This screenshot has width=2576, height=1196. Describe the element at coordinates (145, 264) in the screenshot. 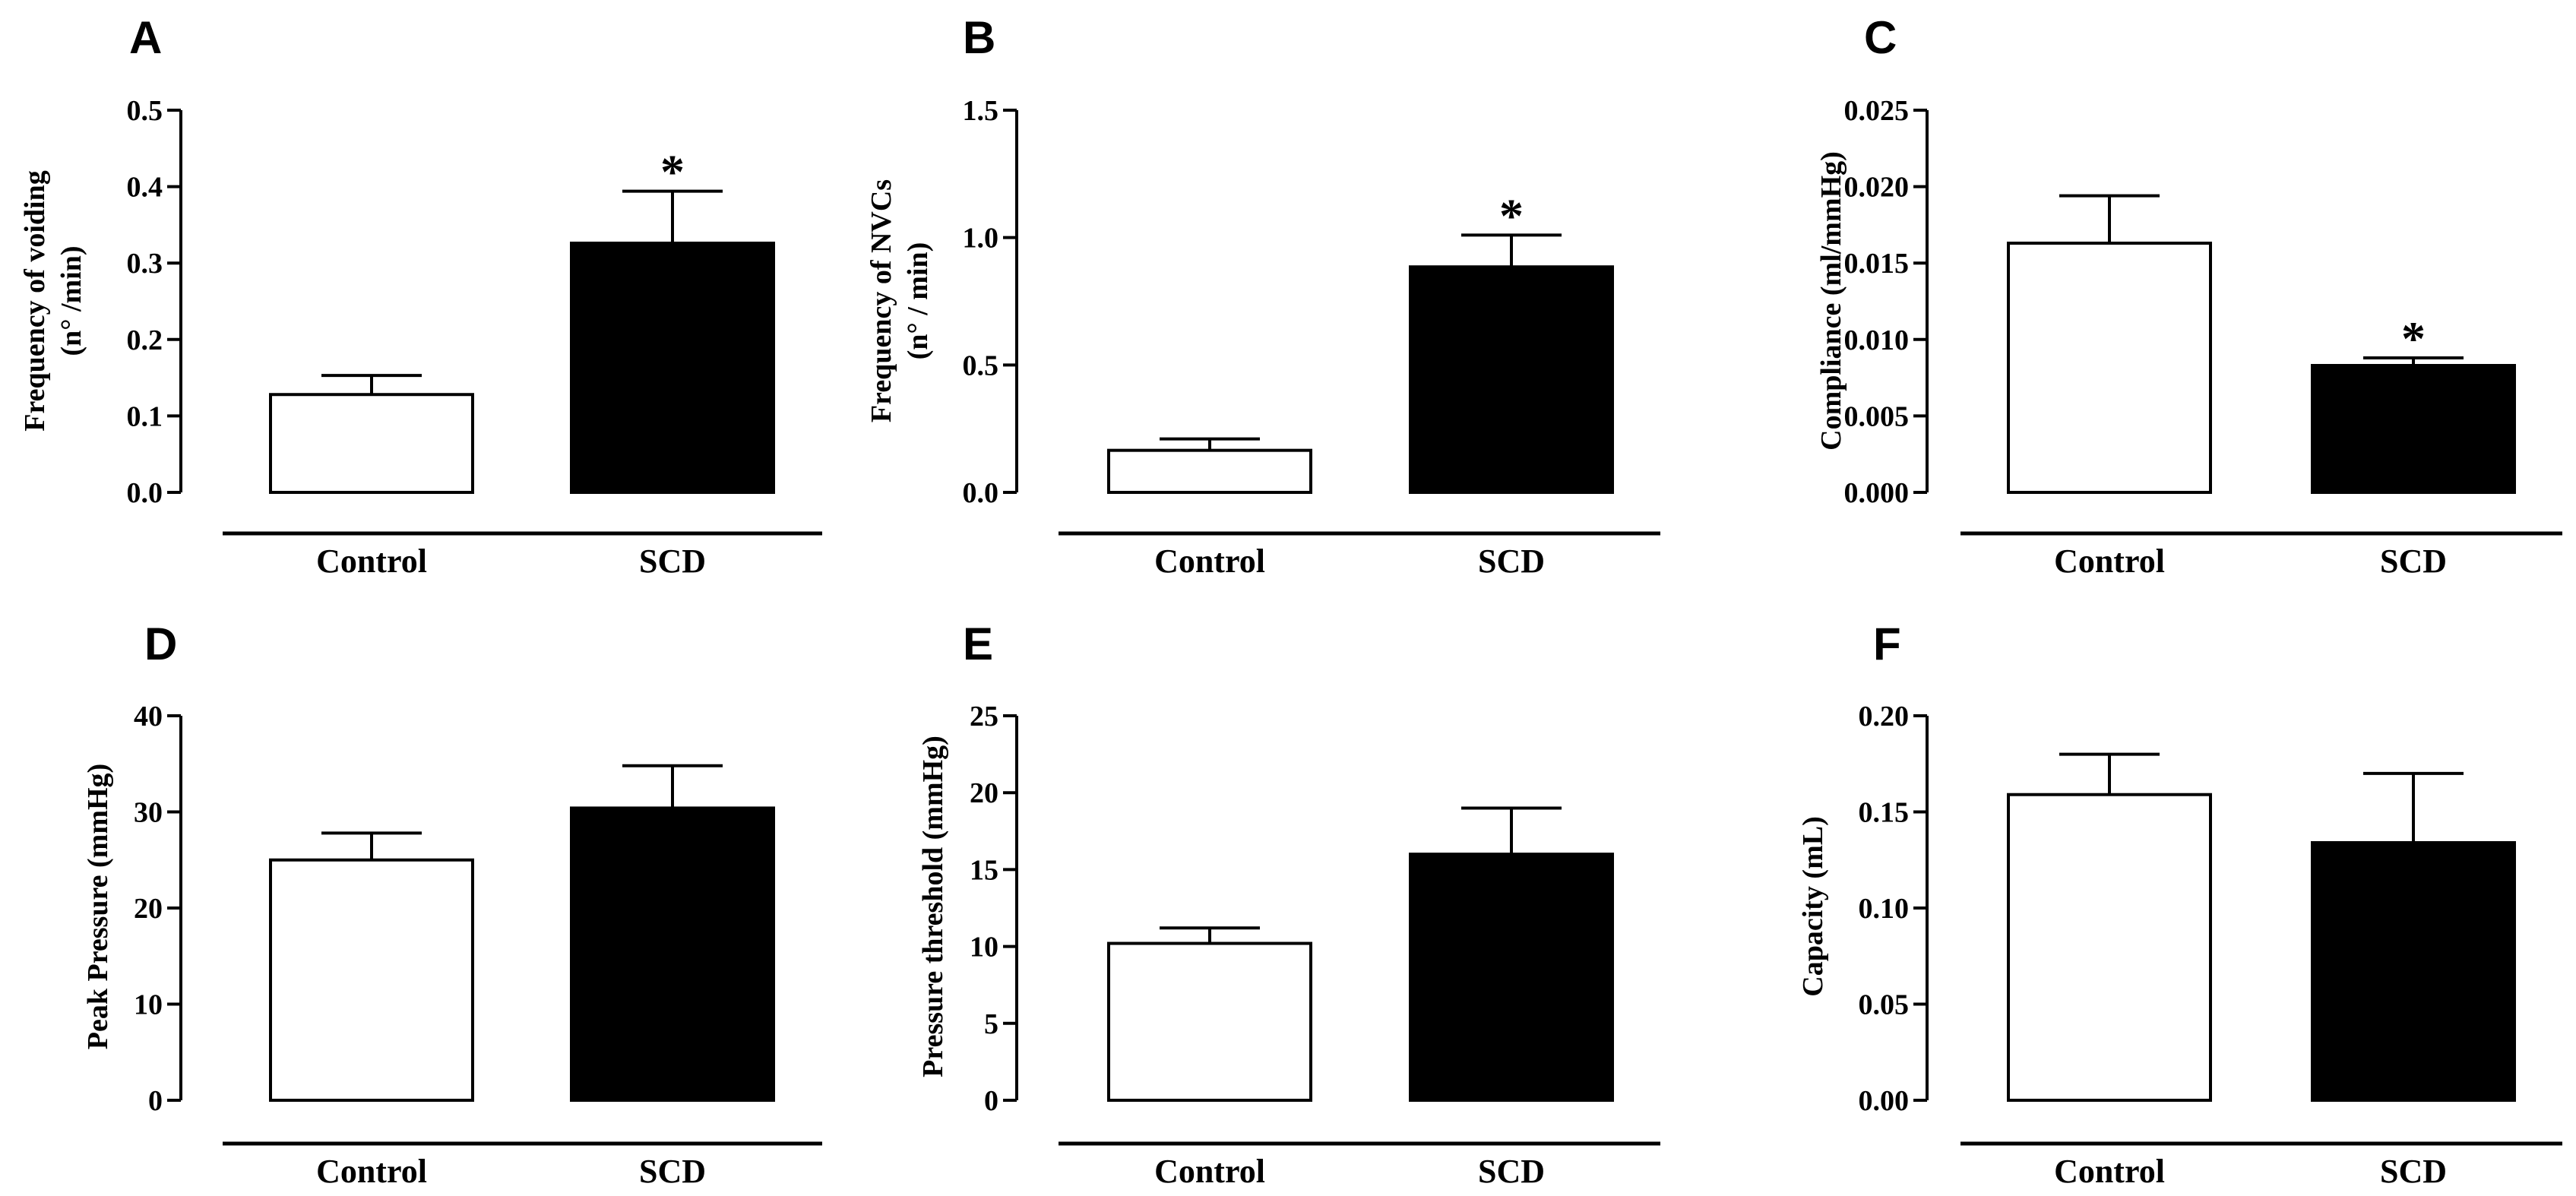

I see `y-tick-label: 0.3` at that location.